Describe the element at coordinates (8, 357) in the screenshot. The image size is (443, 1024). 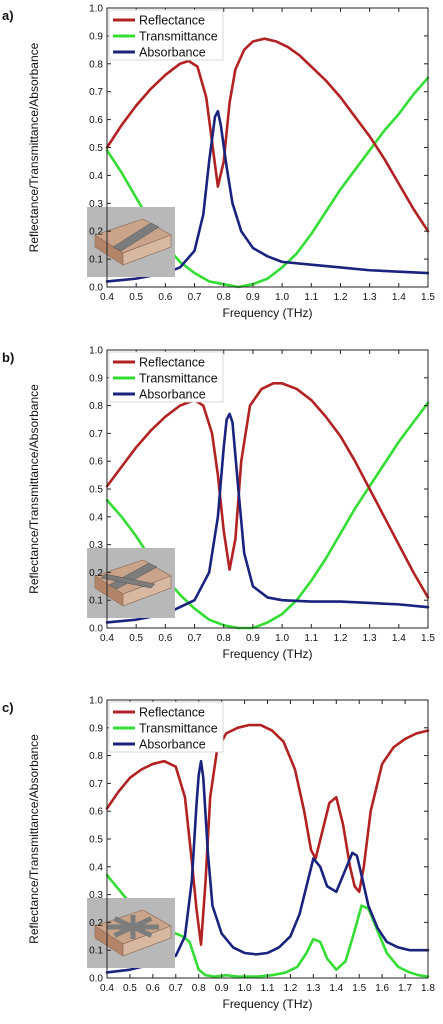
I see `panel-label: b)` at that location.